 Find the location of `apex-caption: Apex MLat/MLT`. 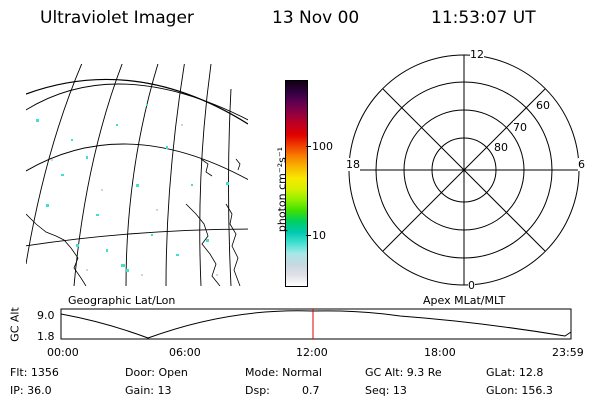

apex-caption: Apex MLat/MLT is located at coordinates (464, 300).